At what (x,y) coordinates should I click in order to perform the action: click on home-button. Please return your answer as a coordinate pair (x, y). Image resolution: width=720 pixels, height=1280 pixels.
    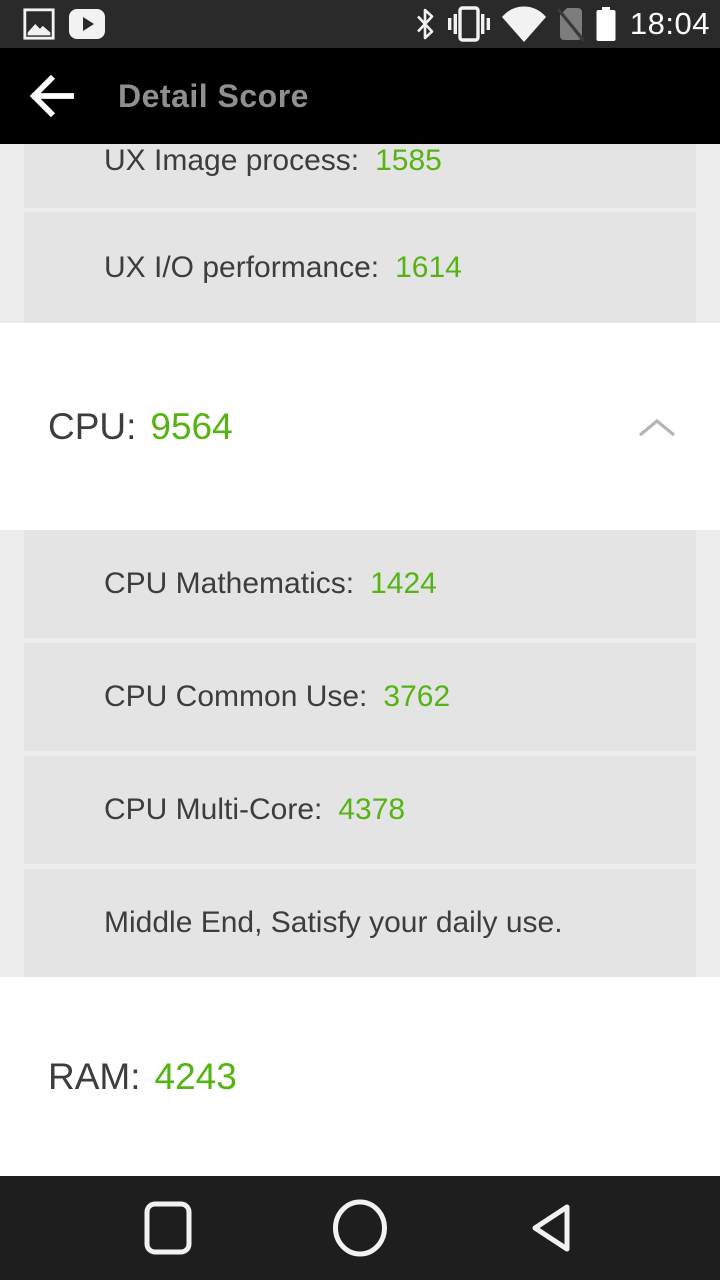
    Looking at the image, I should click on (360, 1228).